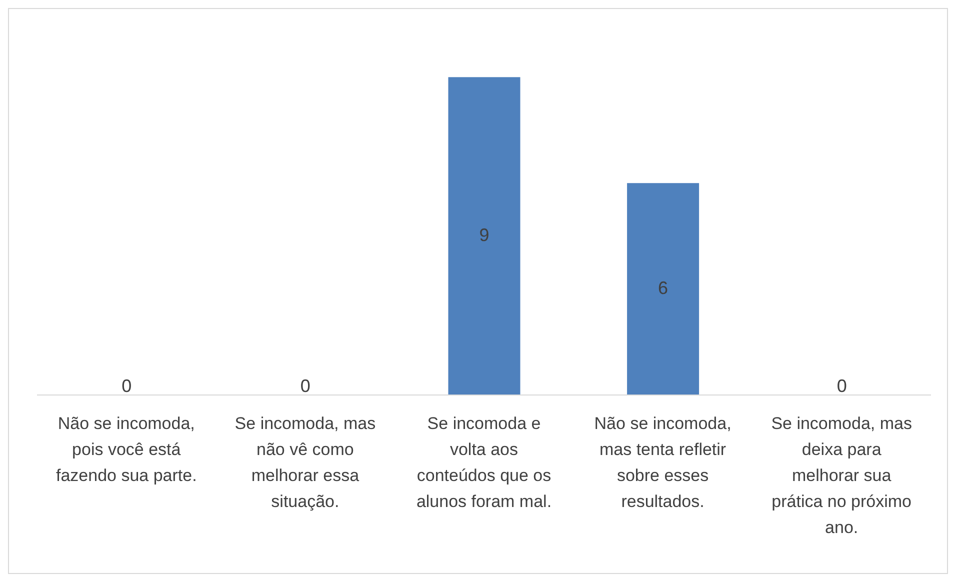 The width and height of the screenshot is (955, 580). I want to click on x-tick-label: Não se incomoda, mas tenta refletir sobre esses resultados., so click(663, 462).